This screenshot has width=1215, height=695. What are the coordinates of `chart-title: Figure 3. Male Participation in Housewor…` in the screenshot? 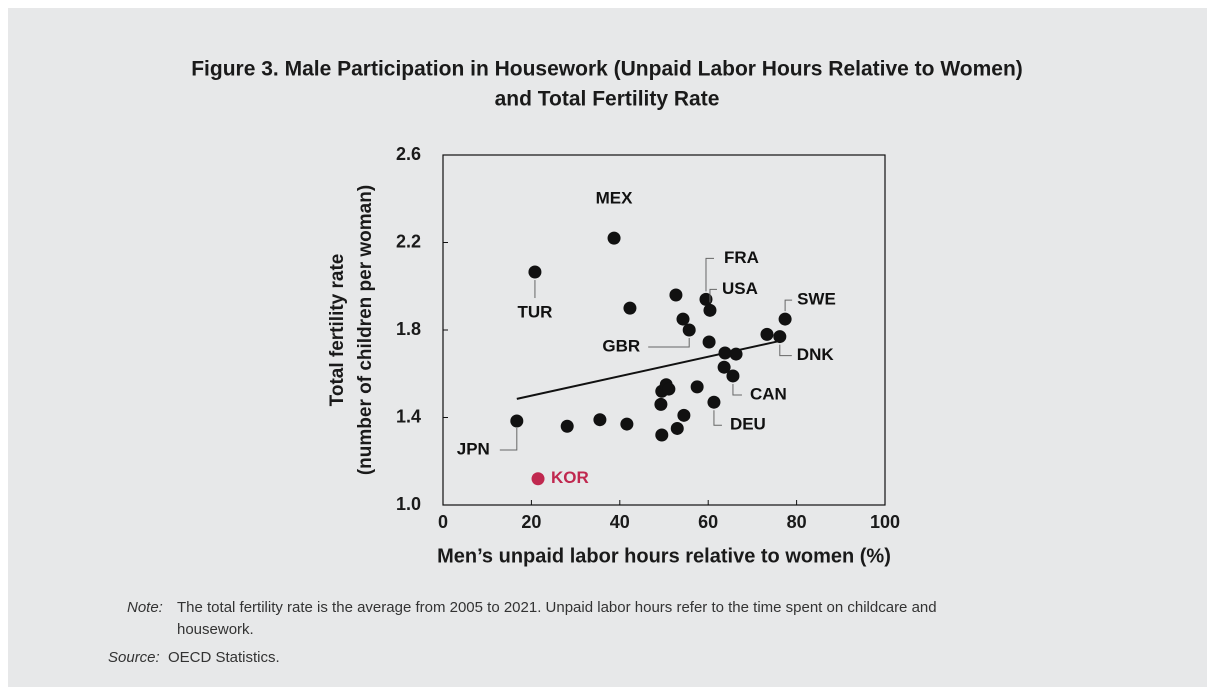 It's located at (607, 69).